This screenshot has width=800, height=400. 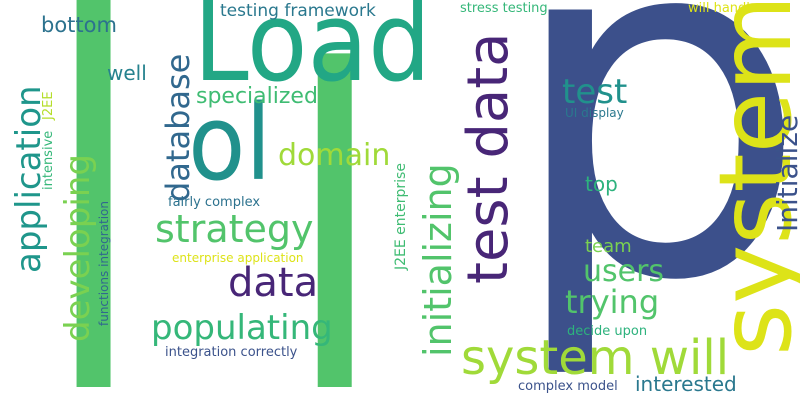 I want to click on word-ol: ol, so click(x=229, y=143).